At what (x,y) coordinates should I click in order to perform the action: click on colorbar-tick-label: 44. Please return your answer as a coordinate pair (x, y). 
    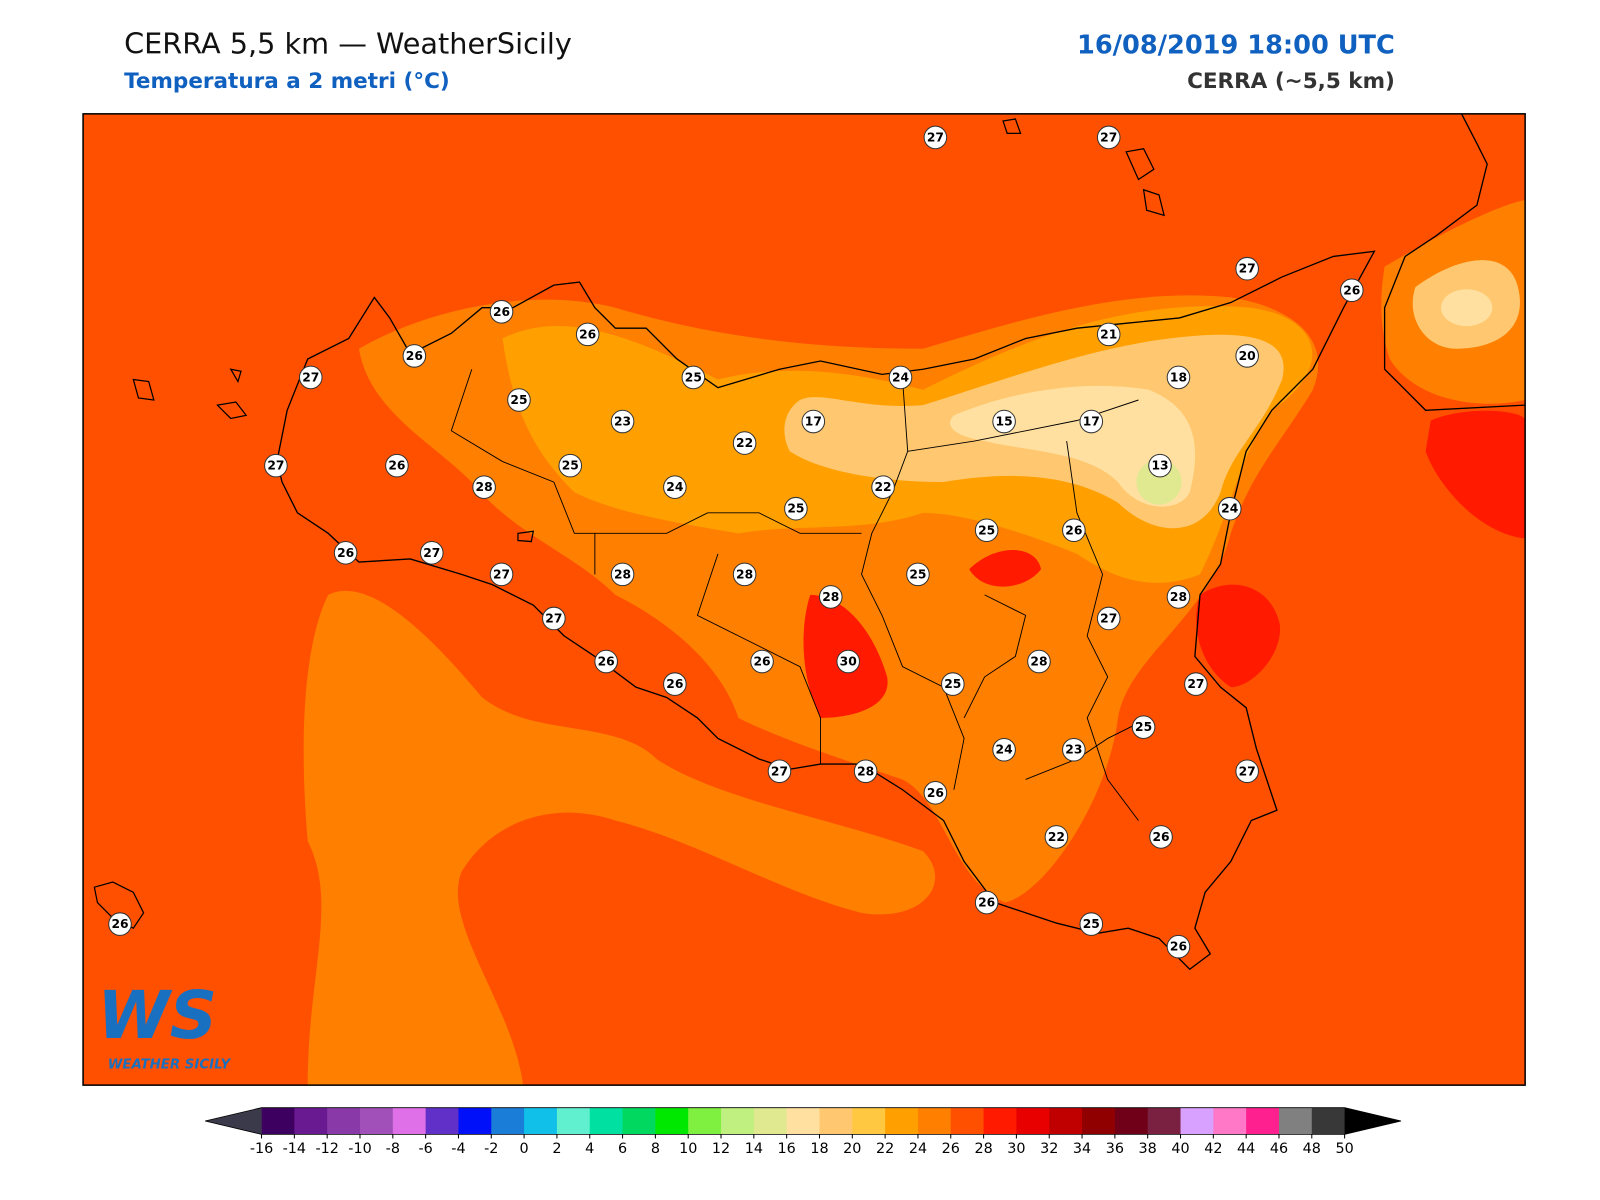
    Looking at the image, I should click on (1246, 1149).